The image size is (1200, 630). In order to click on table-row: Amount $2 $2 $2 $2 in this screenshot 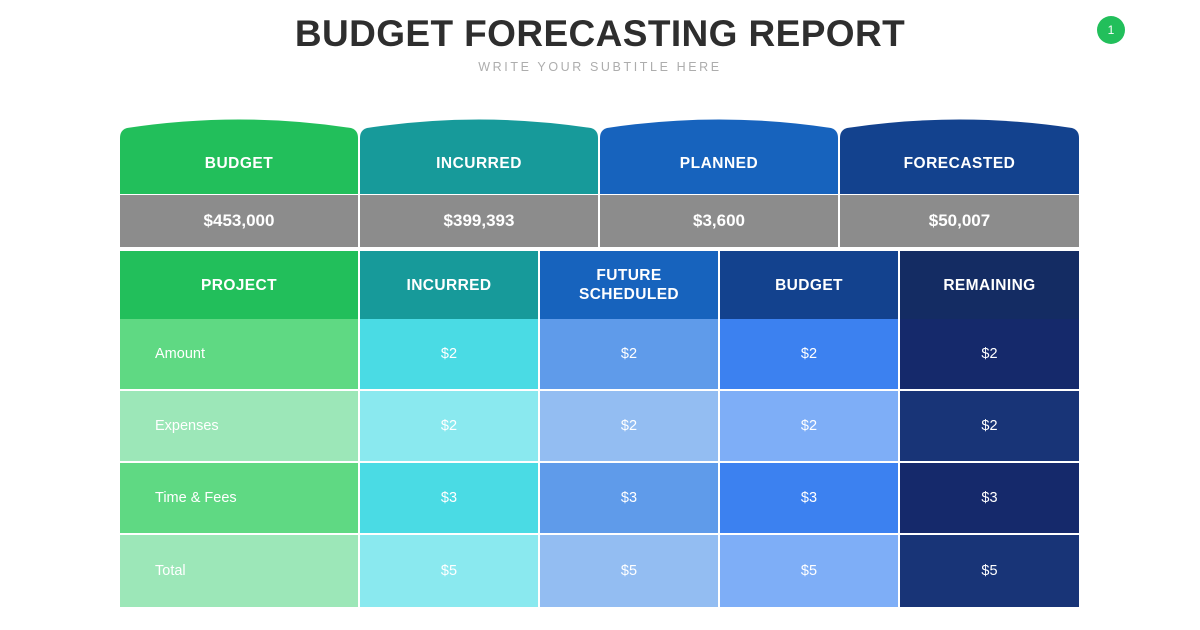, I will do `click(599, 355)`.